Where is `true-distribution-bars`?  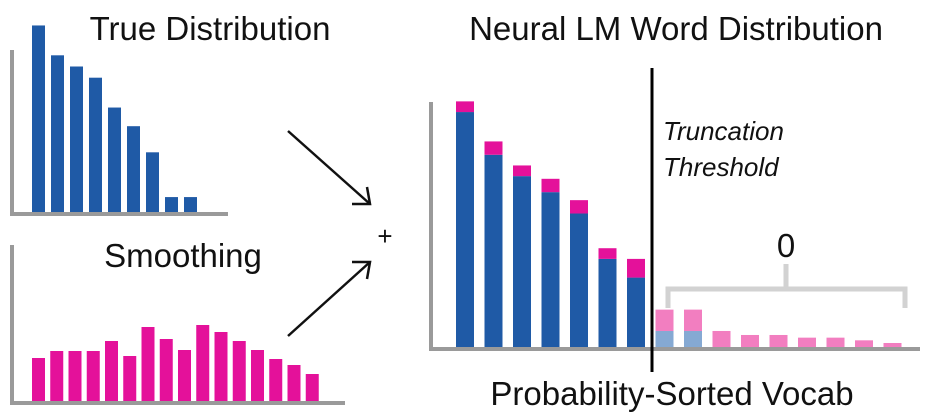
true-distribution-bars is located at coordinates (114, 119).